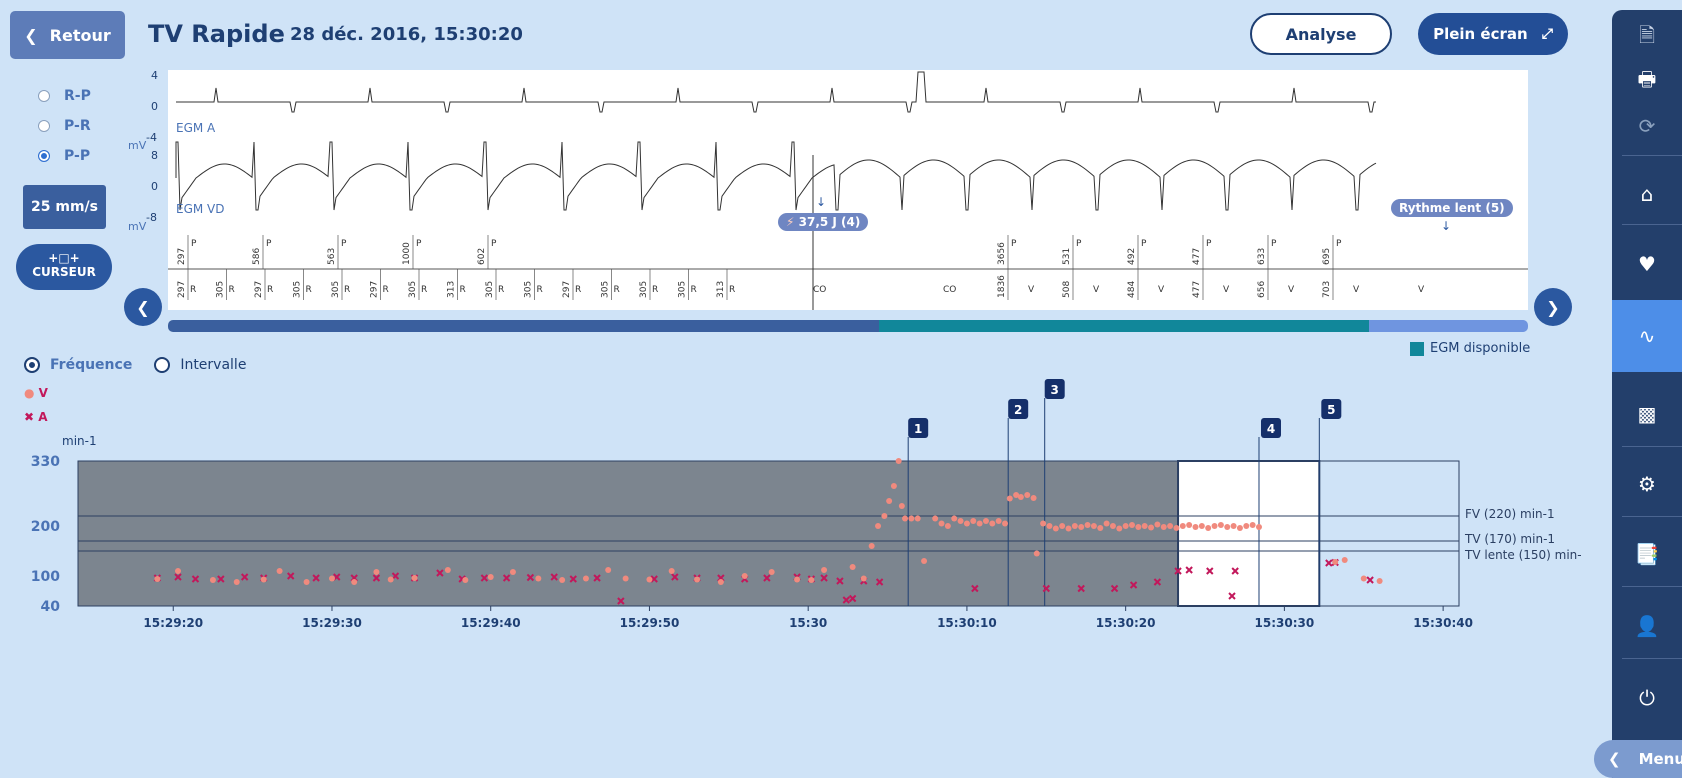 This screenshot has width=1682, height=778. Describe the element at coordinates (1647, 79) in the screenshot. I see `print-icon: 🖶` at that location.